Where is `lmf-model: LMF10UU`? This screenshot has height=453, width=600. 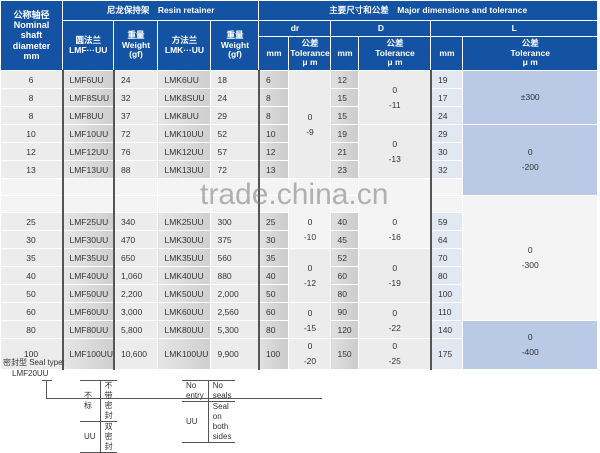
lmf-model: LMF10UU is located at coordinates (88, 133).